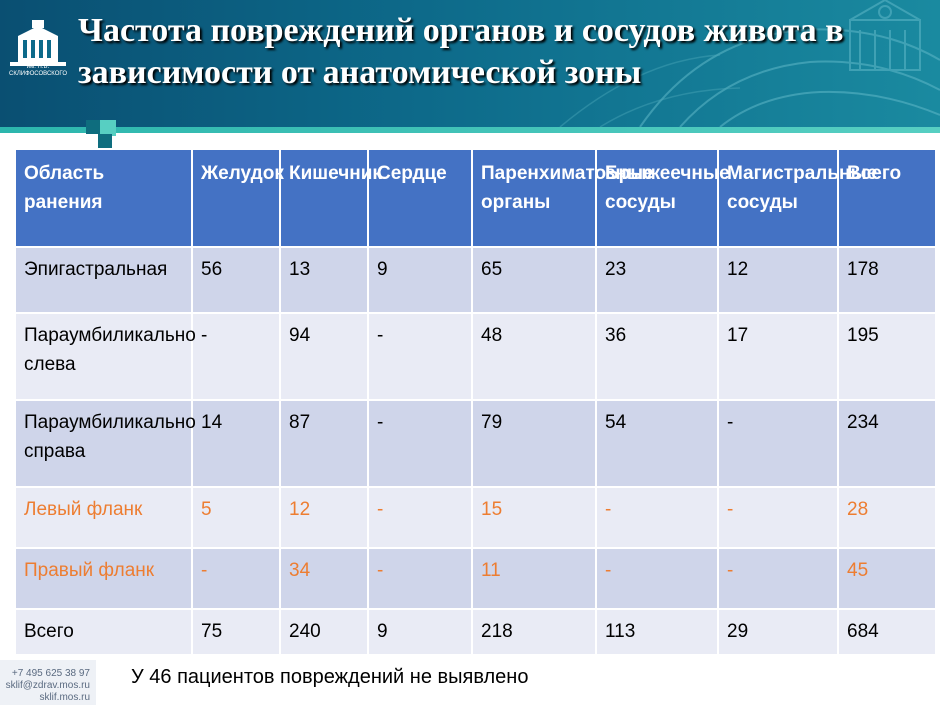 This screenshot has height=705, width=940. What do you see at coordinates (887, 517) in the screenshot?
I see `table-cell: 28` at bounding box center [887, 517].